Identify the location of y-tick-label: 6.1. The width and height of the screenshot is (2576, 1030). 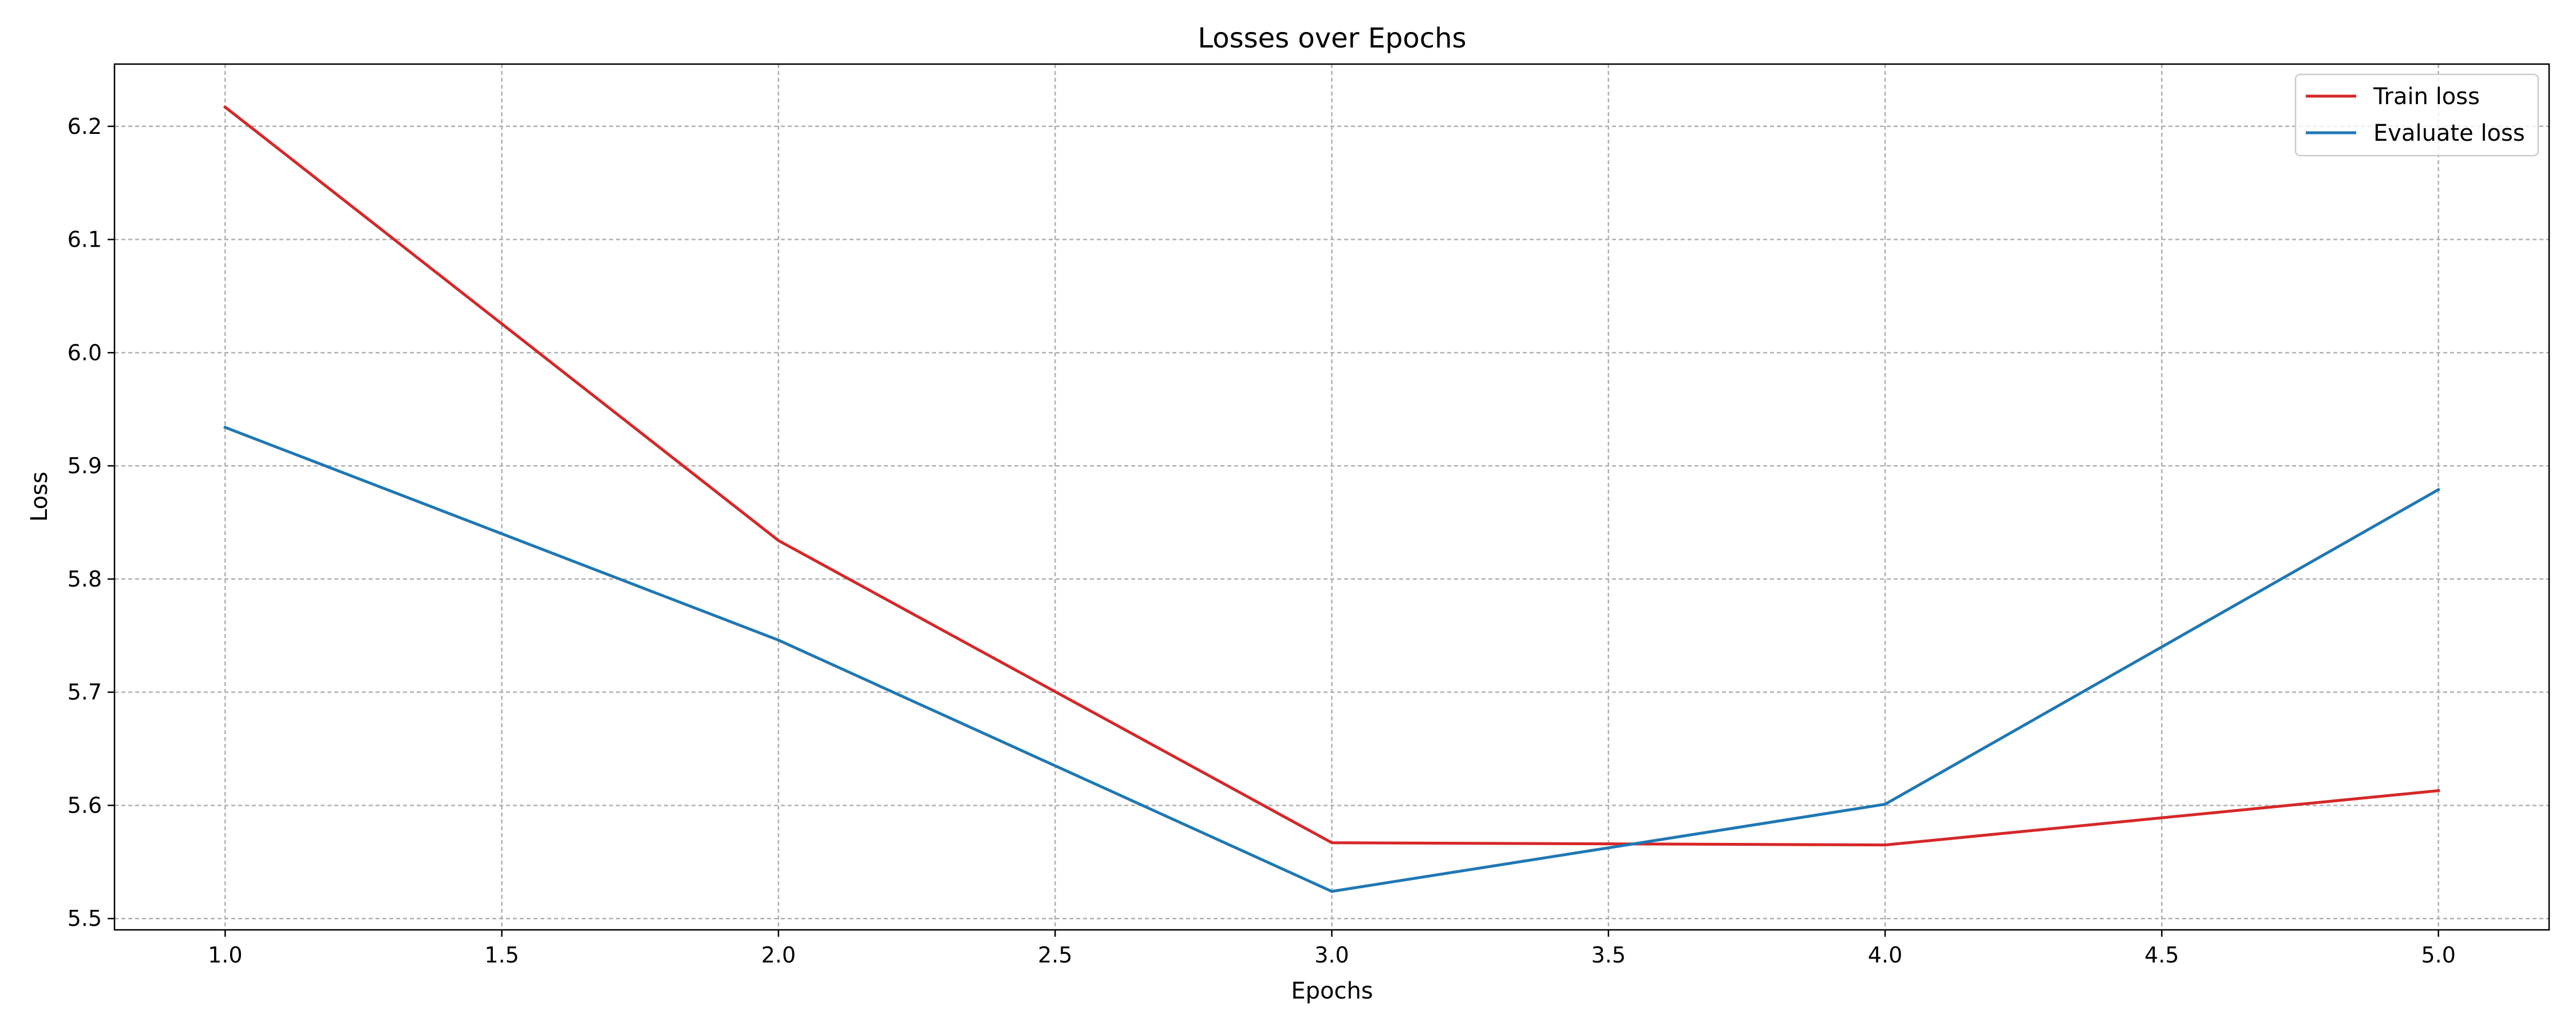
(85, 239).